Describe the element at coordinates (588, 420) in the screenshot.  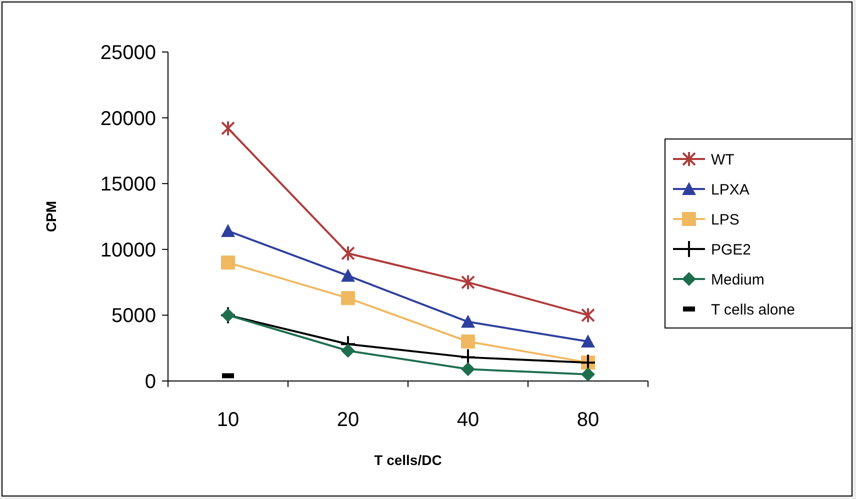
I see `x-tick-label: 80` at that location.